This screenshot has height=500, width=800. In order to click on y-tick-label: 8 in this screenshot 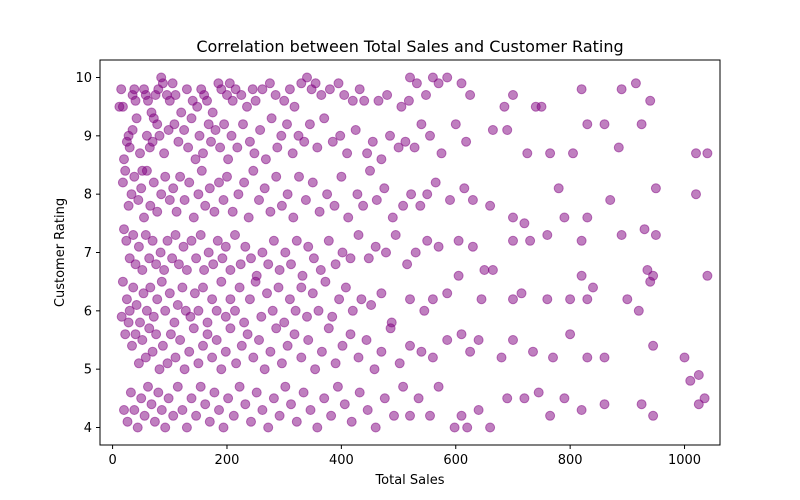, I will do `click(88, 195)`.